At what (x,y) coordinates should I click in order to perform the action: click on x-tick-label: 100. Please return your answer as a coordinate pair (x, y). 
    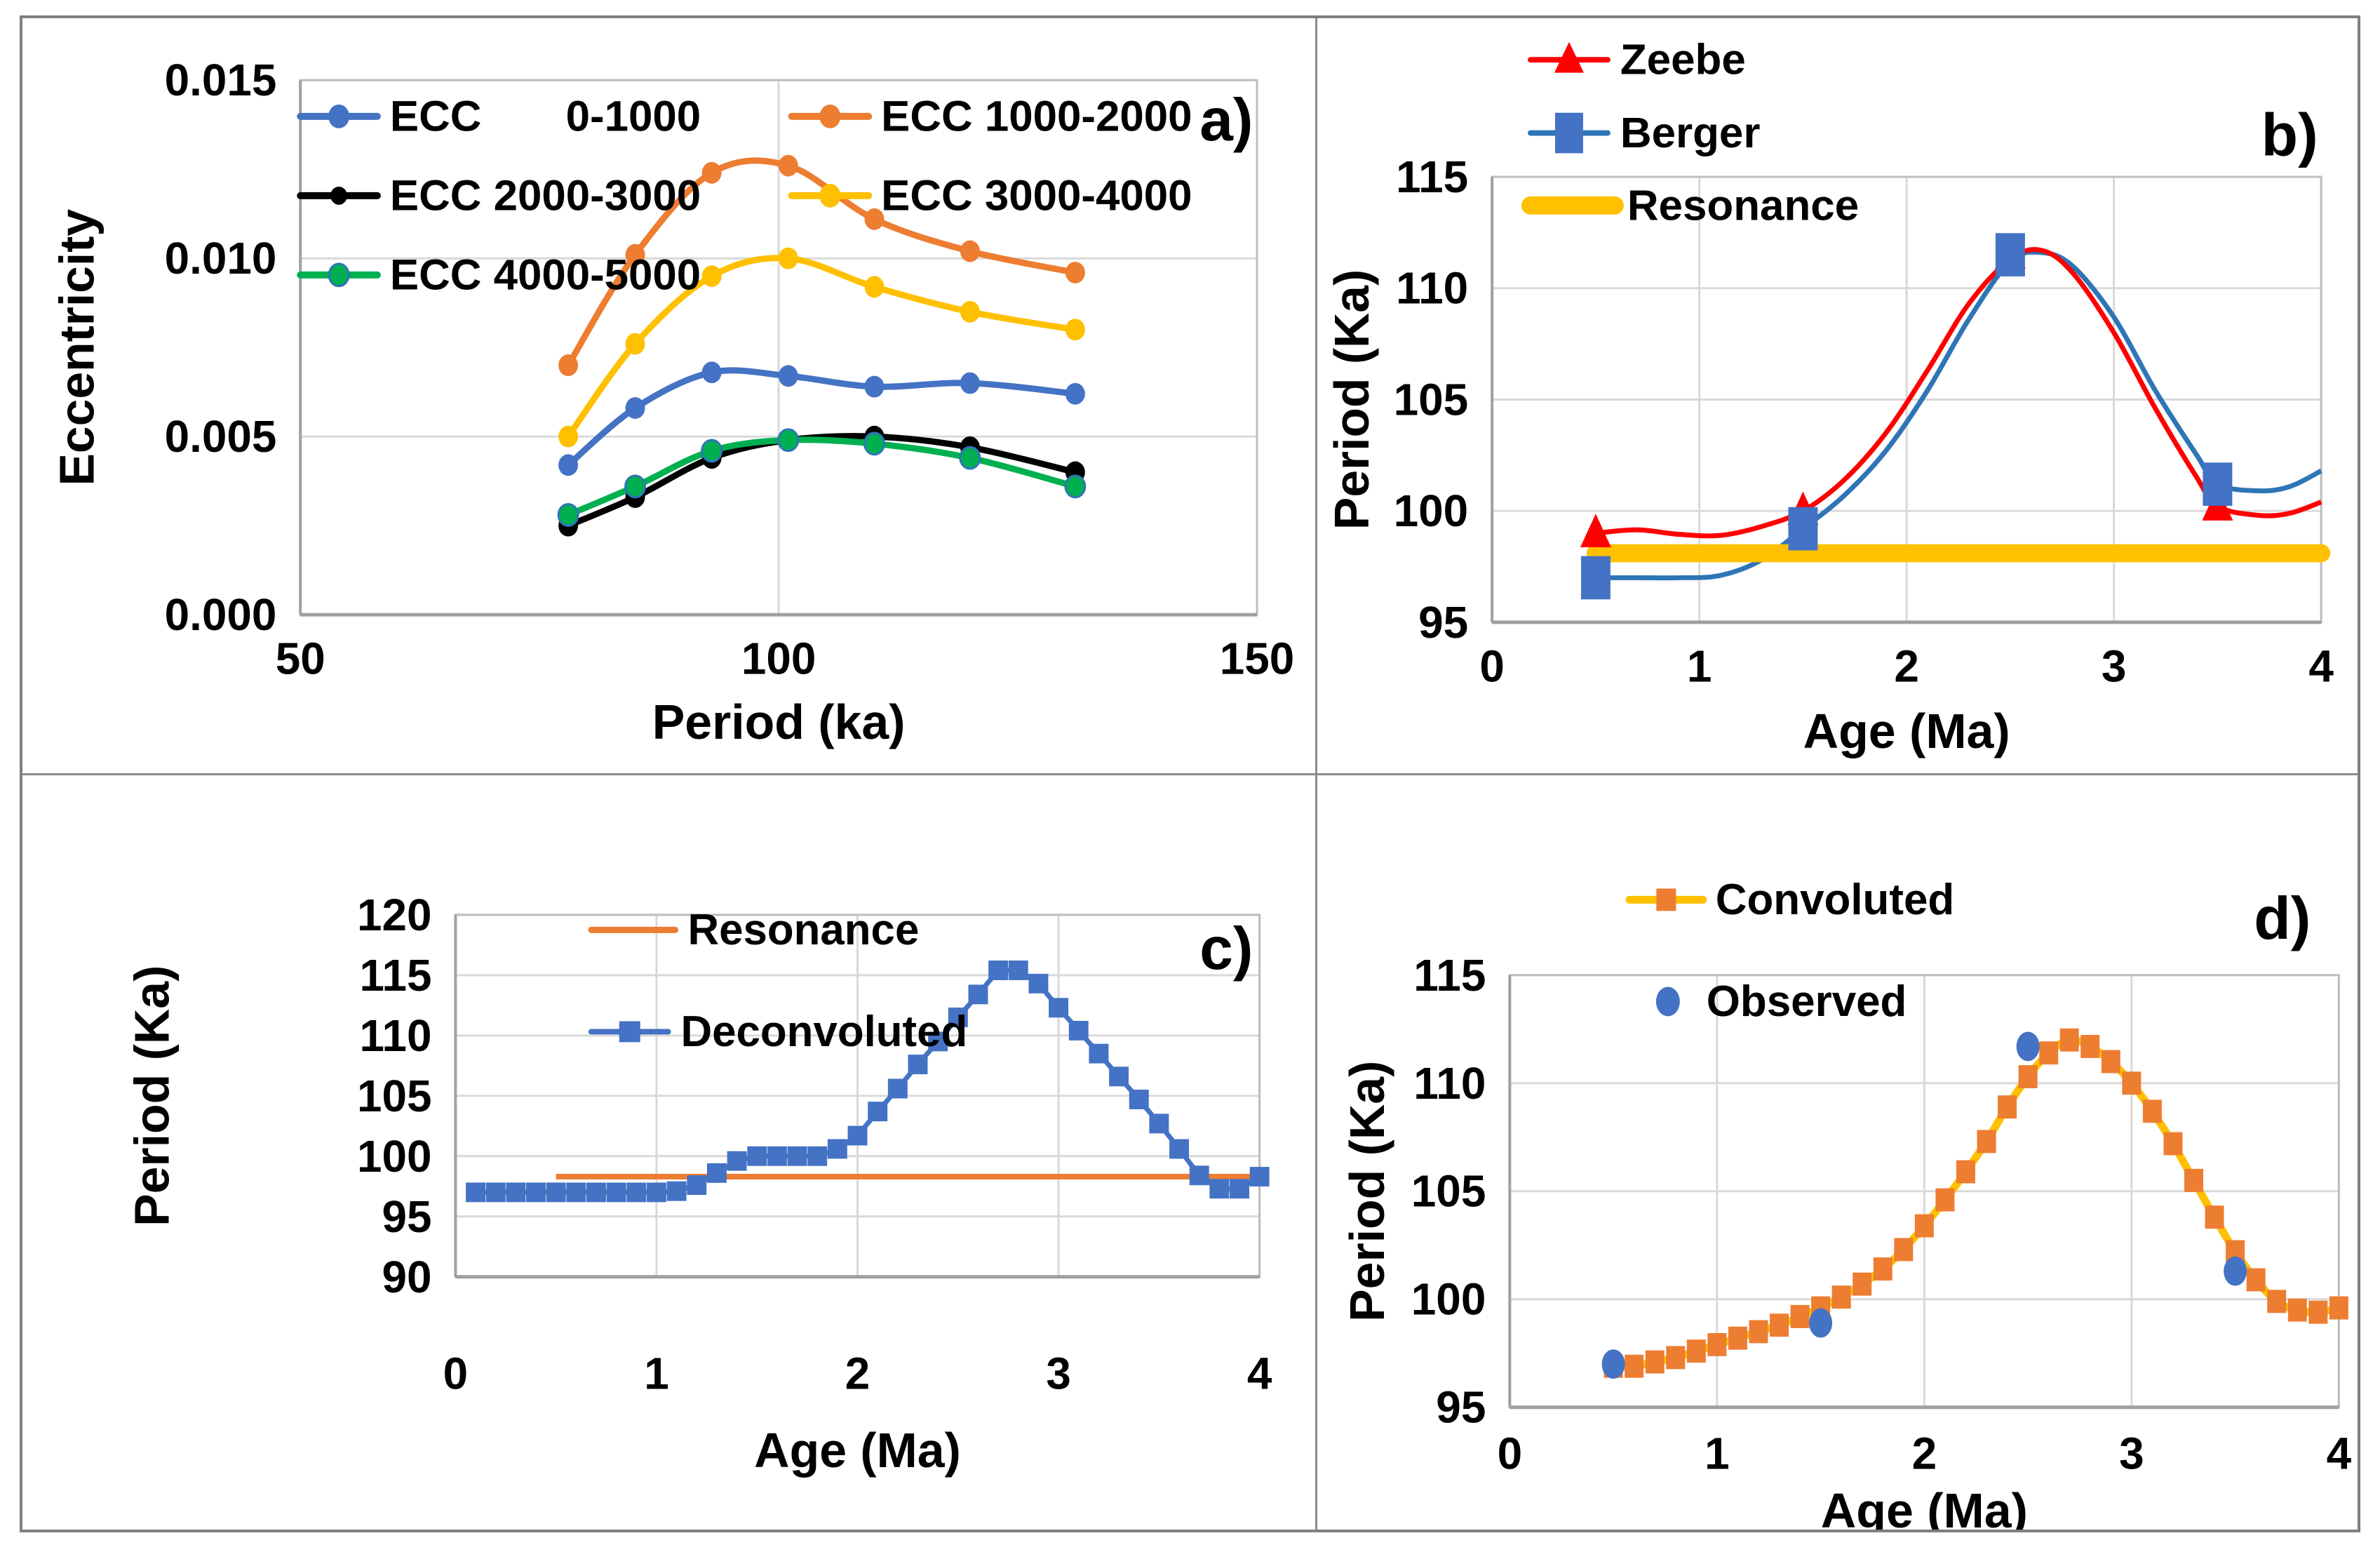
    Looking at the image, I should click on (779, 659).